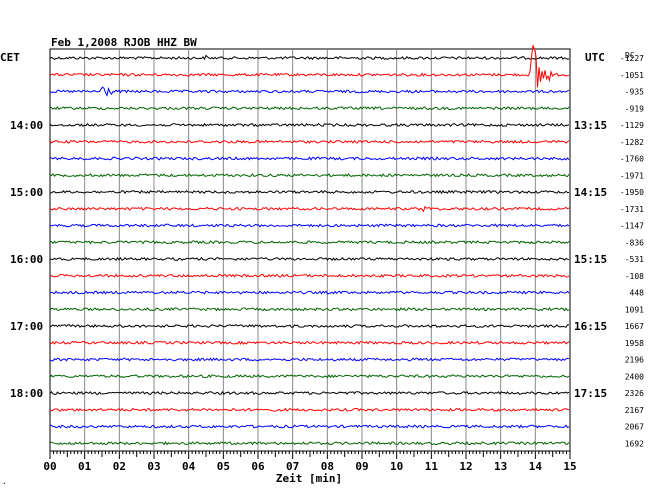  I want to click on left-time-label: 17:00, so click(26, 326).